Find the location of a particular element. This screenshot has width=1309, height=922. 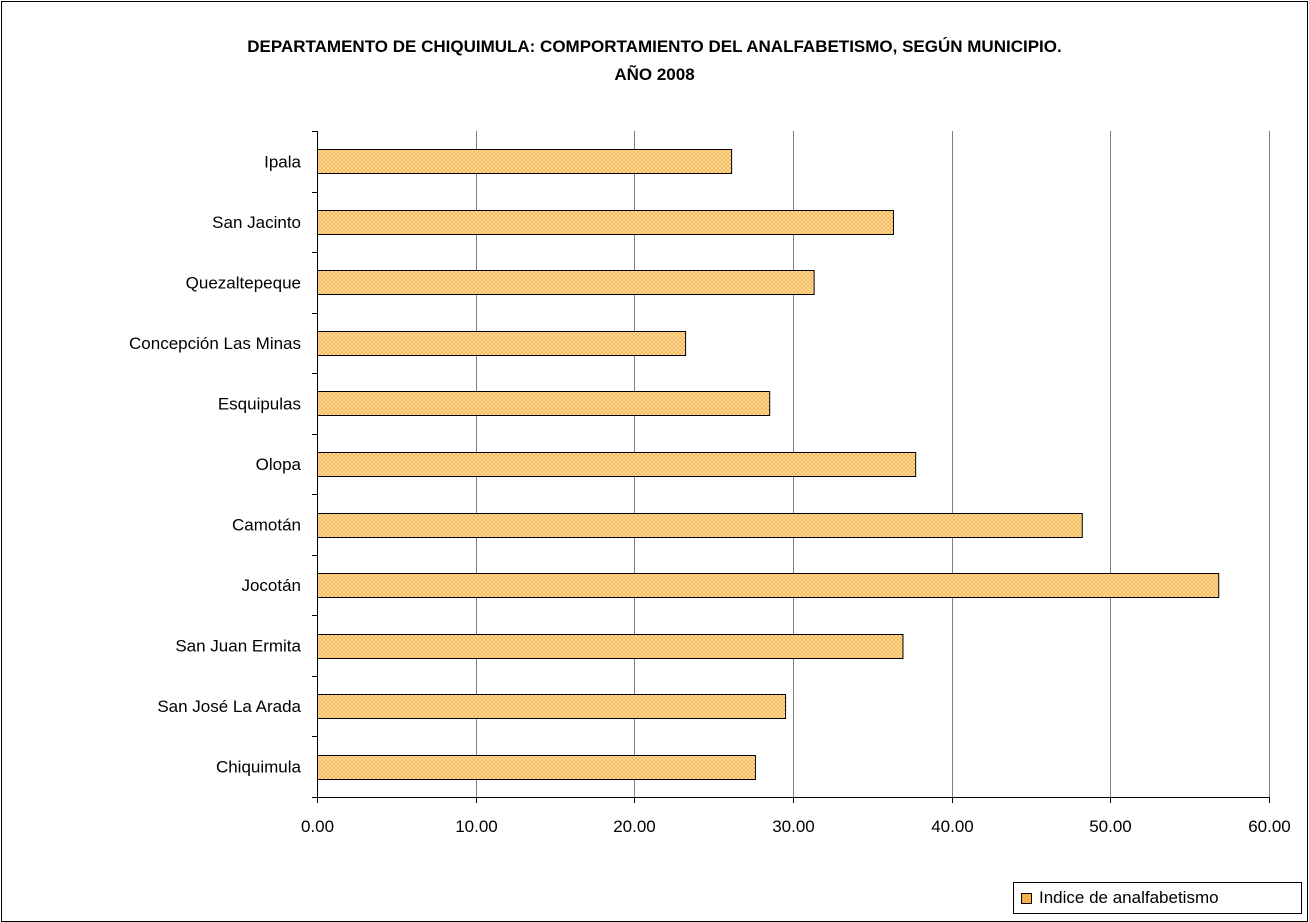

category-label: Olopa is located at coordinates (279, 464).